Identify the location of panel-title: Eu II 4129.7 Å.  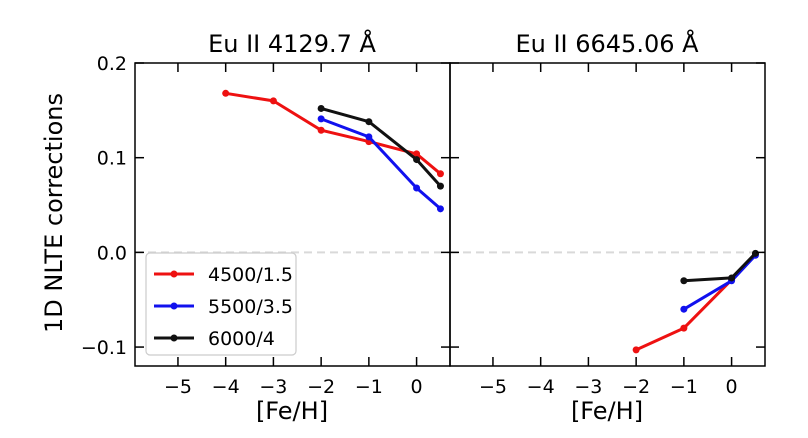
(292, 43).